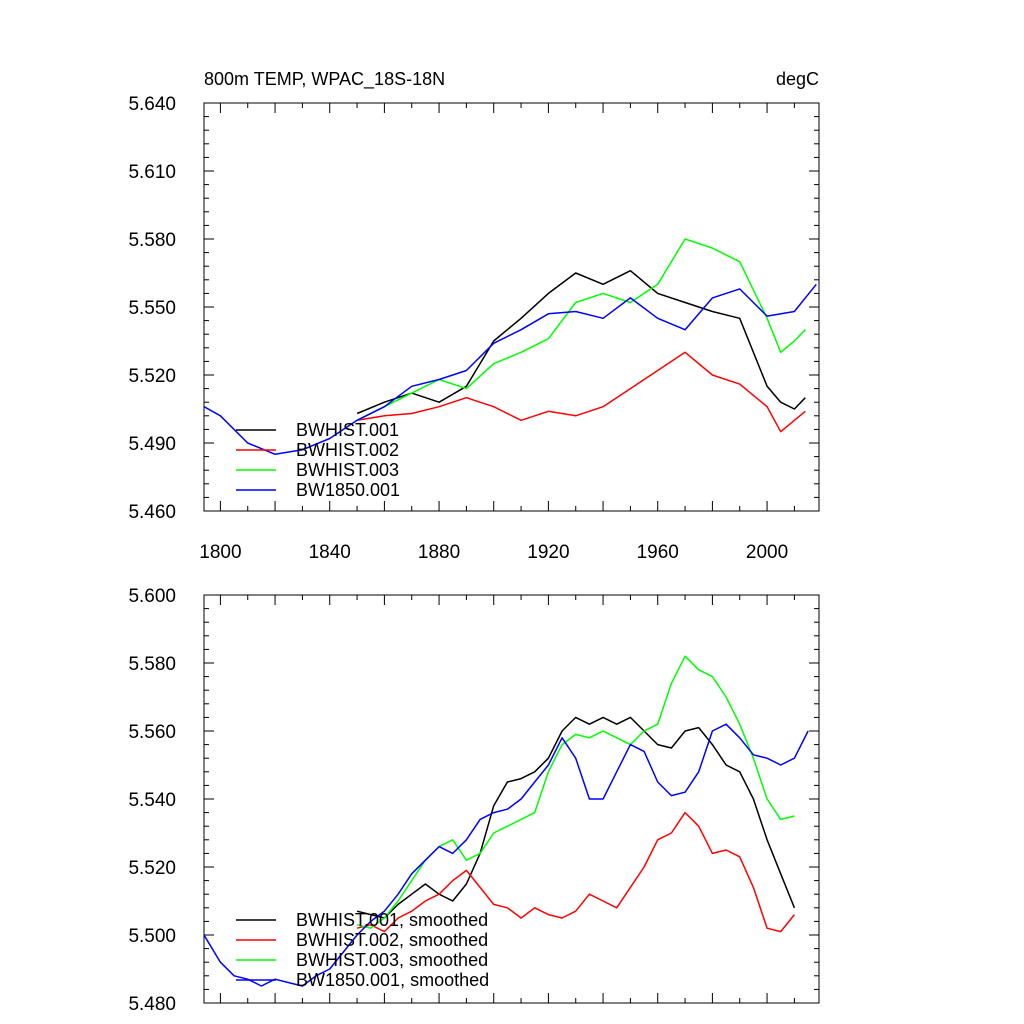 Image resolution: width=1024 pixels, height=1024 pixels. Describe the element at coordinates (152, 936) in the screenshot. I see `y-tick-label: 5.500` at that location.